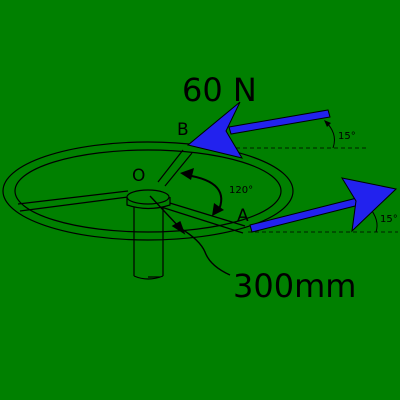  Describe the element at coordinates (241, 190) in the screenshot. I see `angle-120-label: 120°` at that location.